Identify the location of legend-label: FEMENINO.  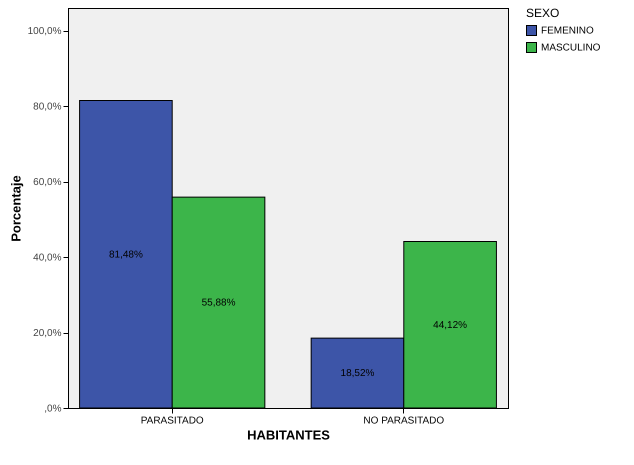
(567, 31).